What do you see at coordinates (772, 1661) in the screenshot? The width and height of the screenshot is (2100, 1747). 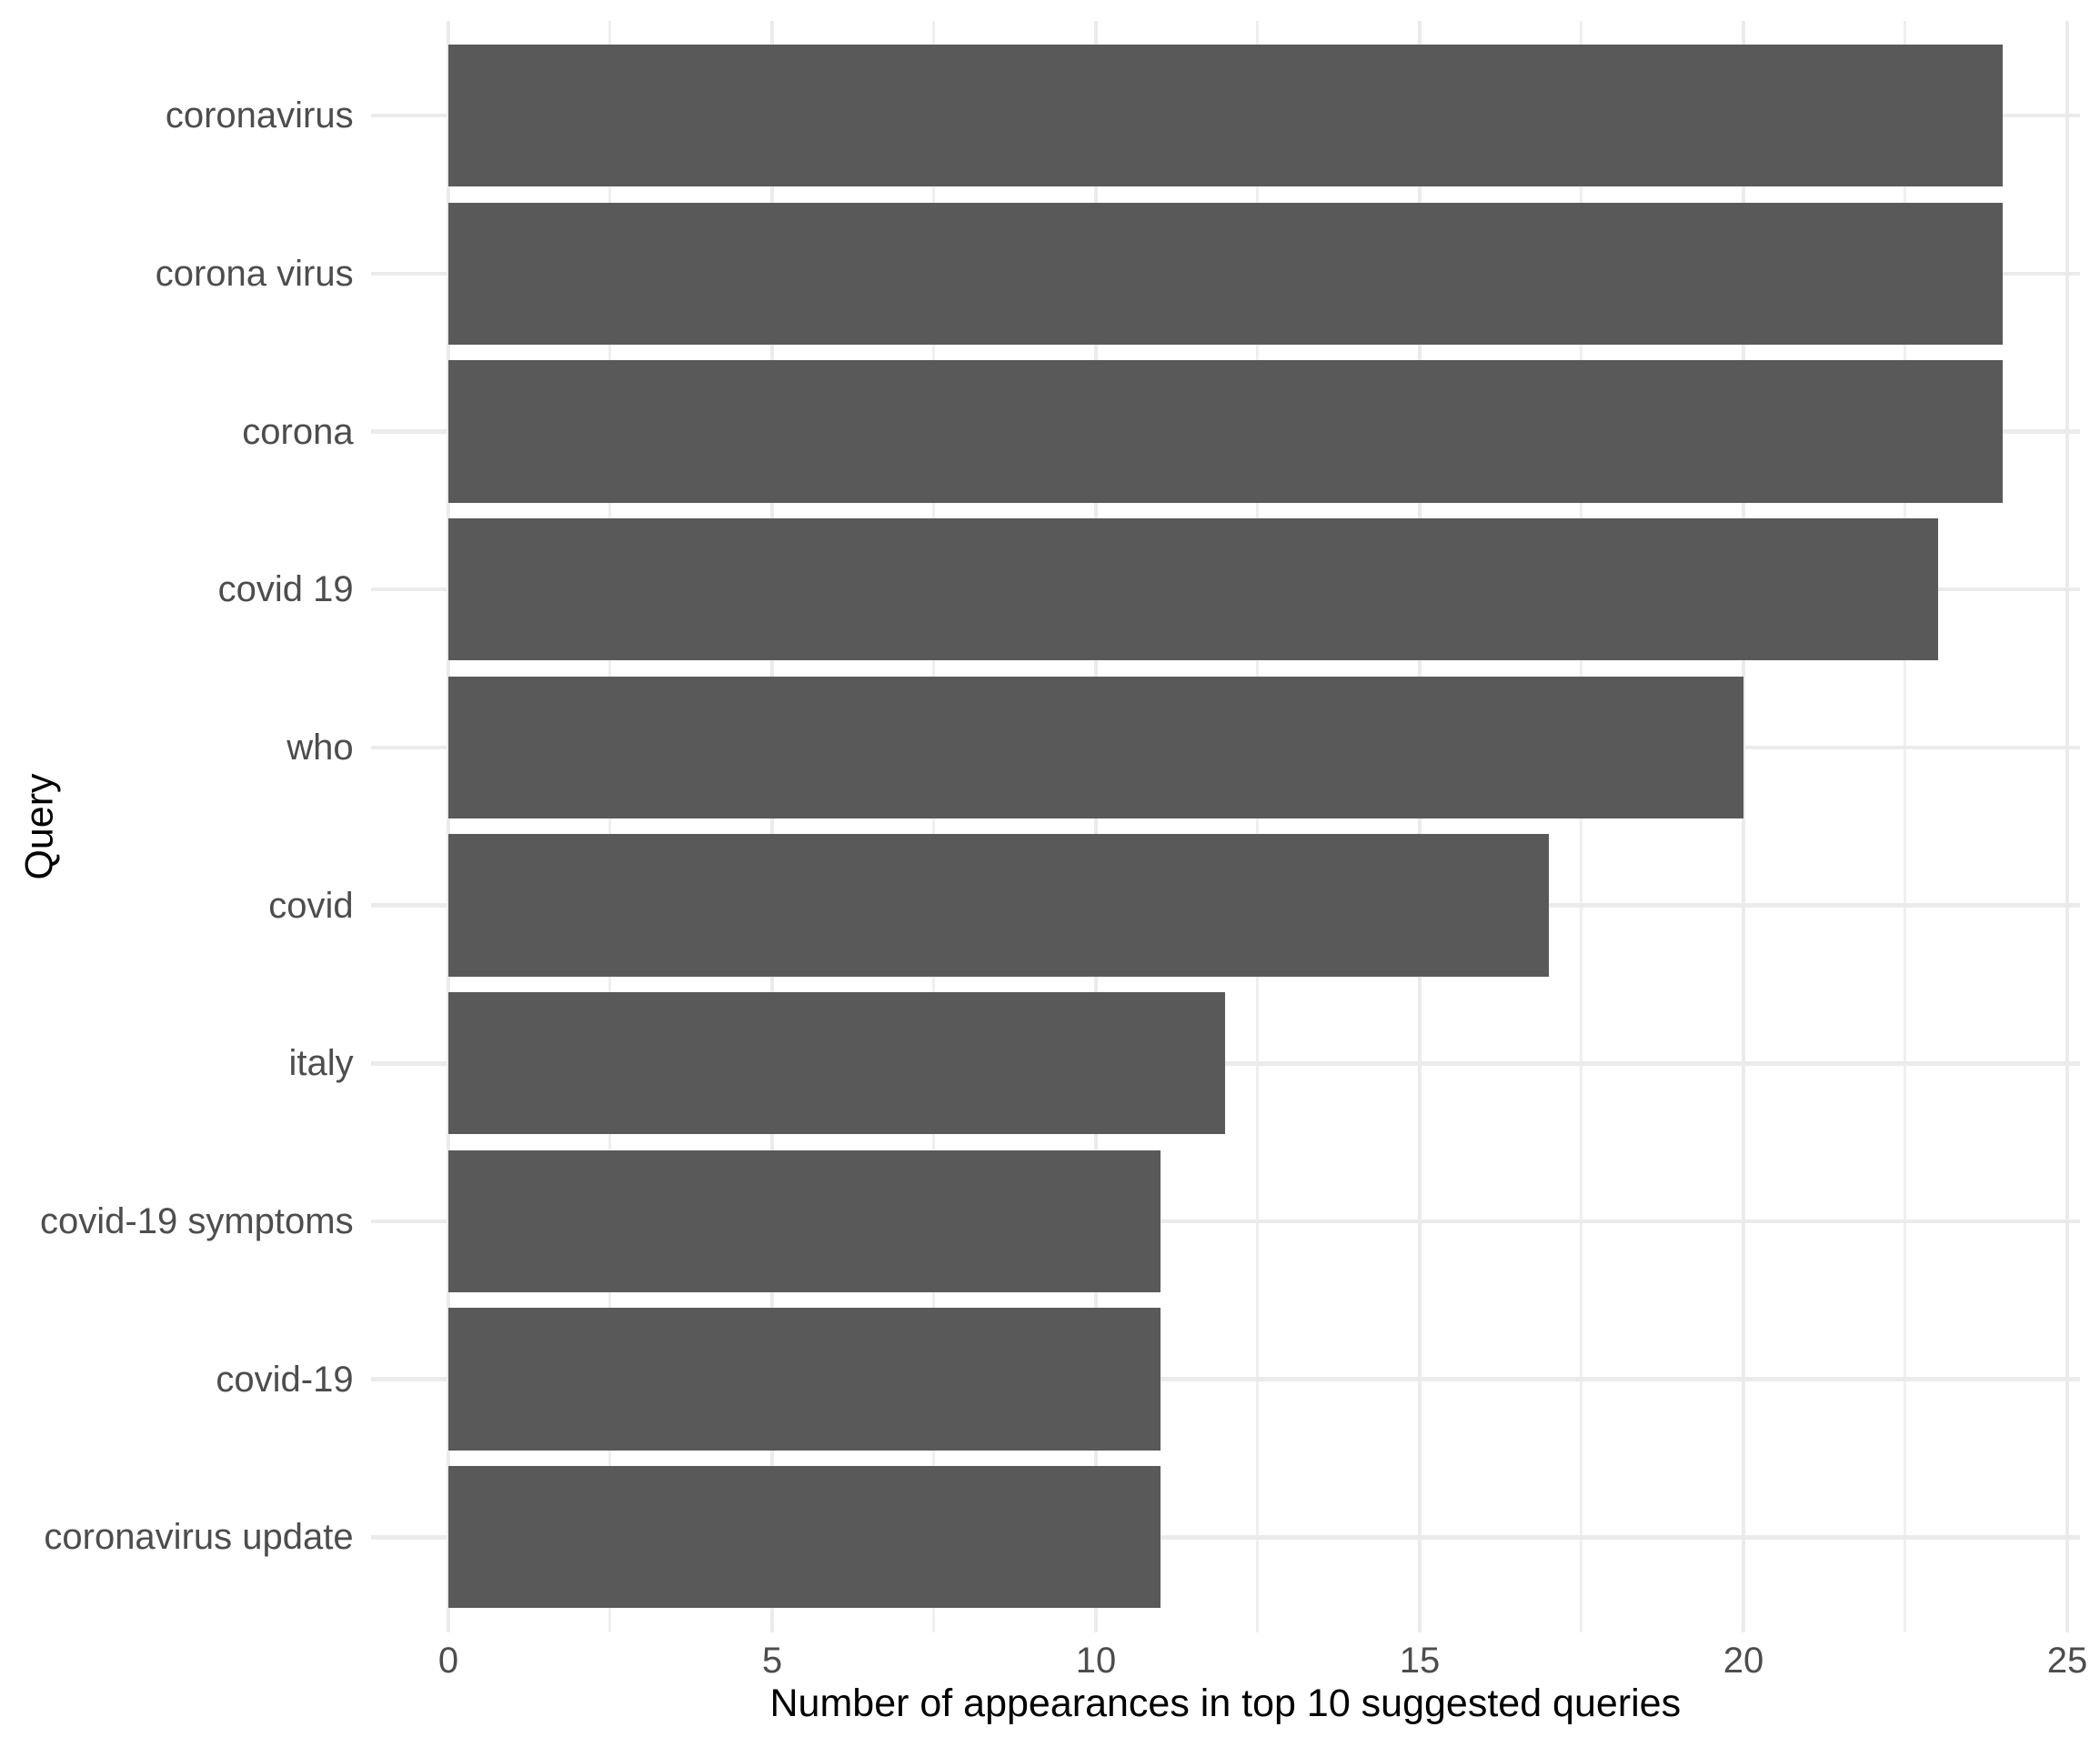 I see `x-tick-label-5: 5` at bounding box center [772, 1661].